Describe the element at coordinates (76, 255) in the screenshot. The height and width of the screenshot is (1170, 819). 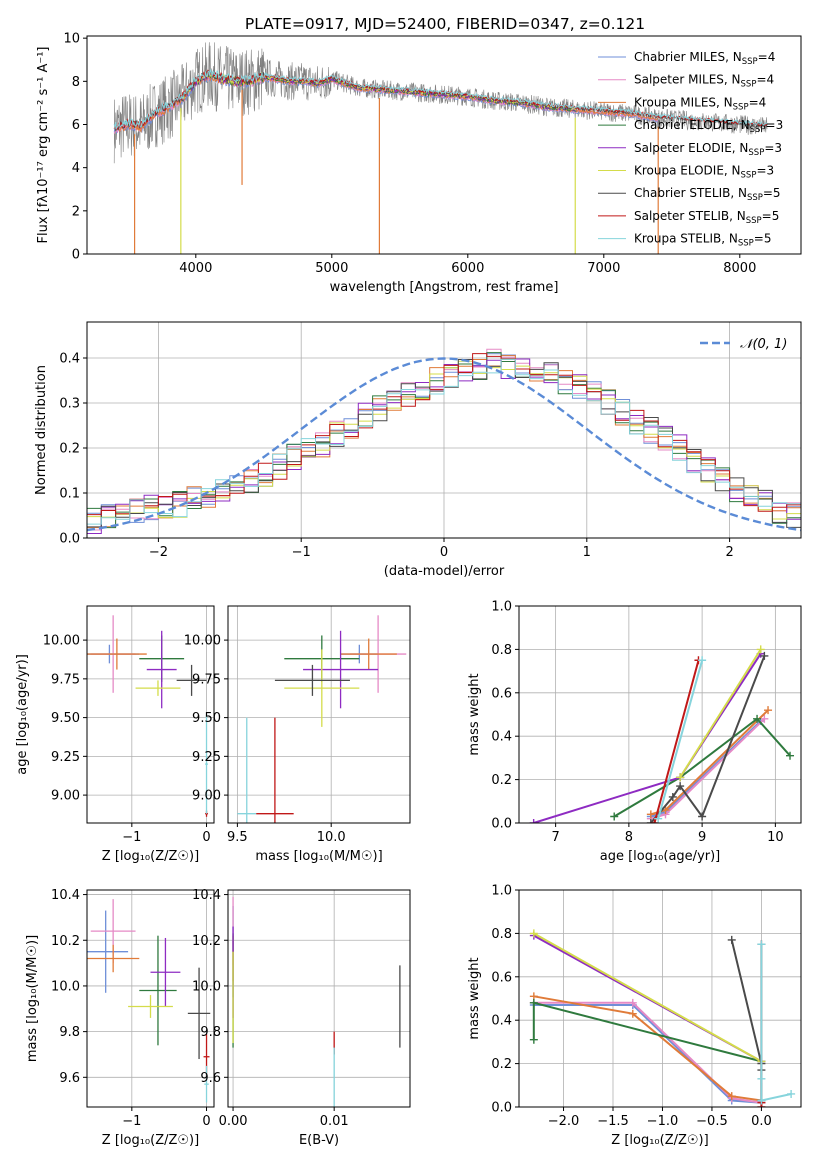
I see `y-tick-label: 0` at that location.